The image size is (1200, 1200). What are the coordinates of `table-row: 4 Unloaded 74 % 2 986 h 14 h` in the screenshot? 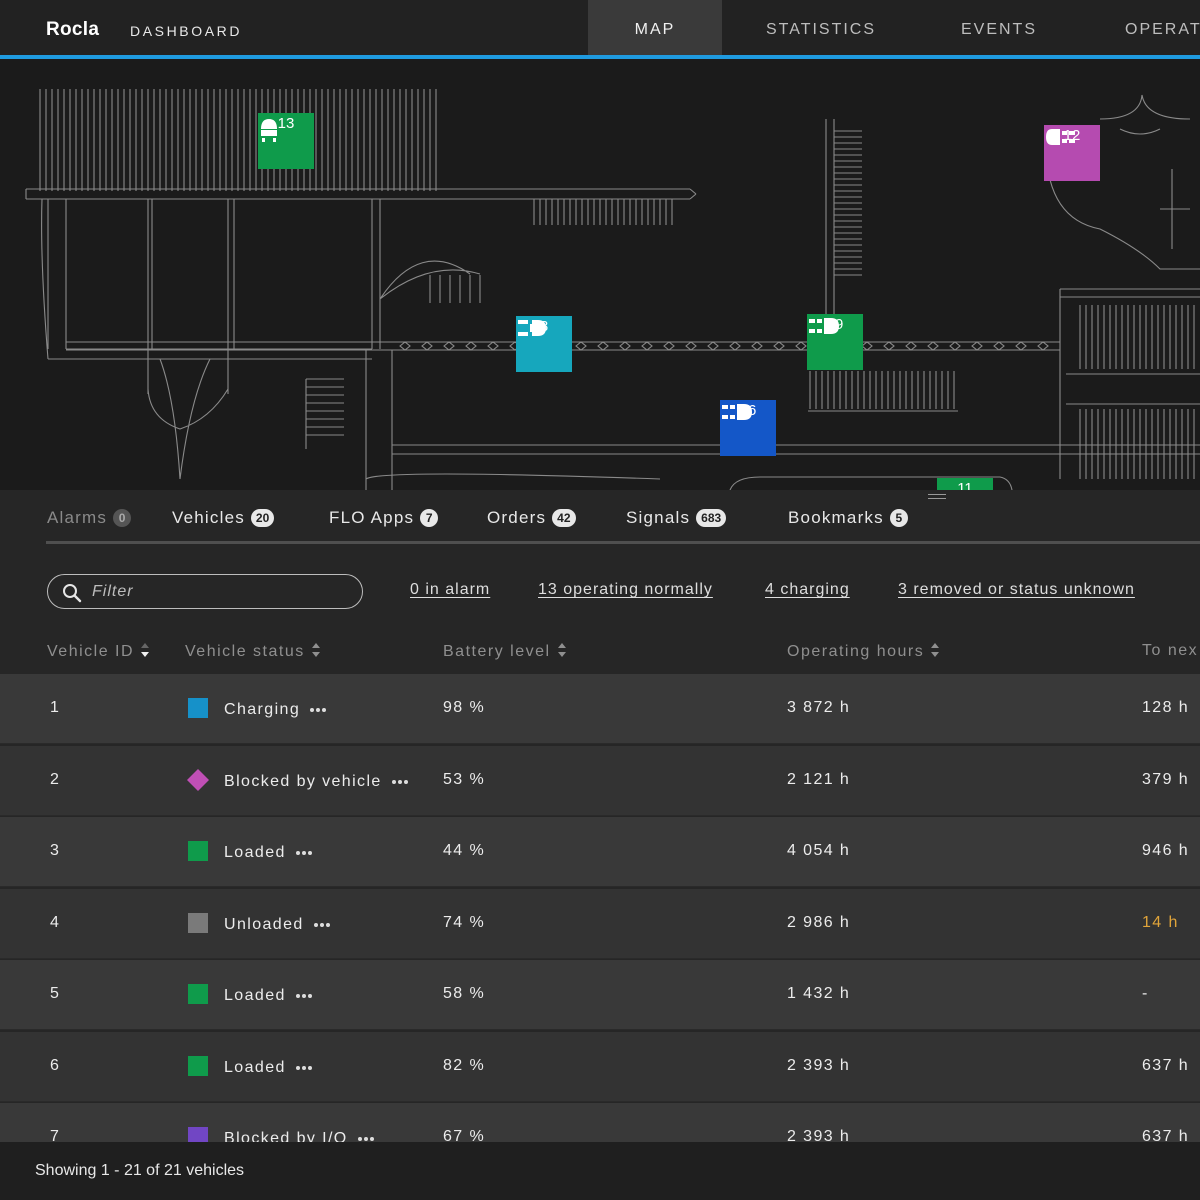 It's located at (600, 923).